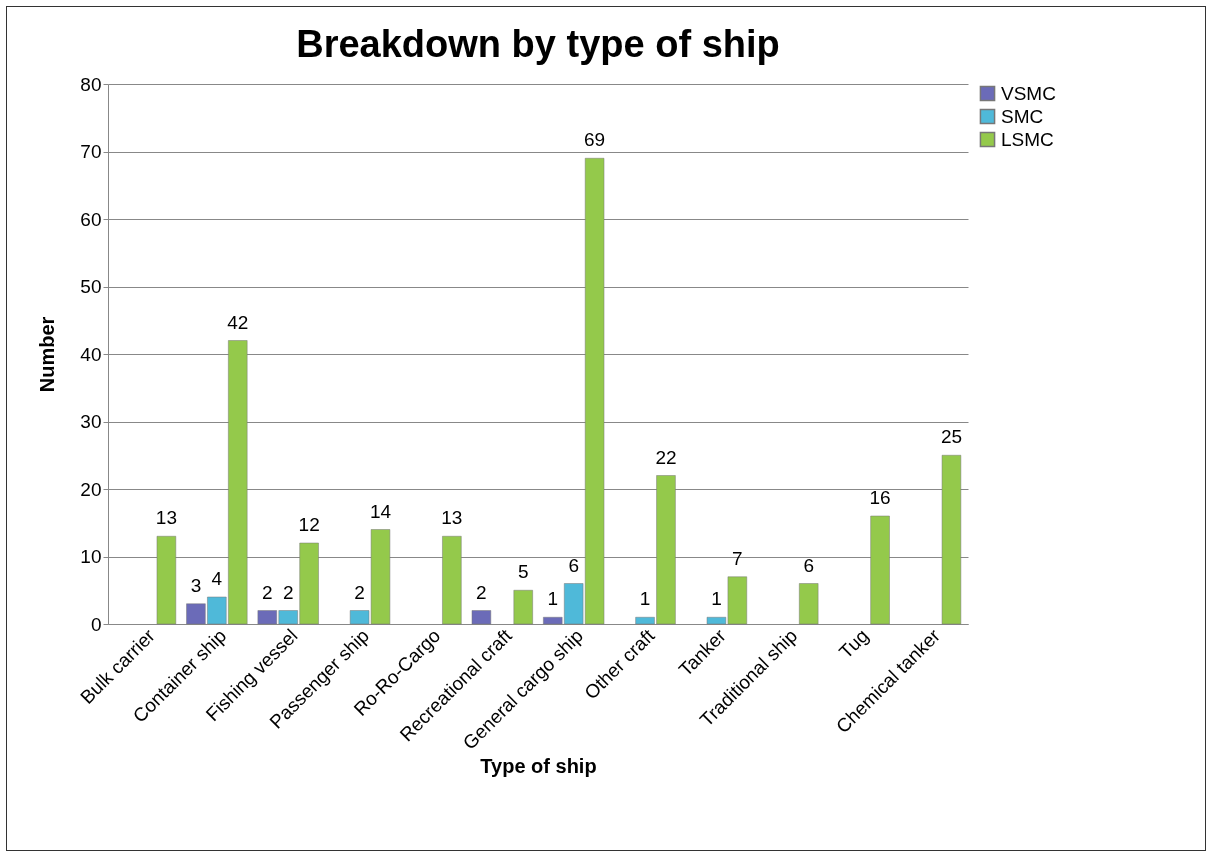 The height and width of the screenshot is (861, 1215). What do you see at coordinates (91, 219) in the screenshot?
I see `y-tick-label: 60` at bounding box center [91, 219].